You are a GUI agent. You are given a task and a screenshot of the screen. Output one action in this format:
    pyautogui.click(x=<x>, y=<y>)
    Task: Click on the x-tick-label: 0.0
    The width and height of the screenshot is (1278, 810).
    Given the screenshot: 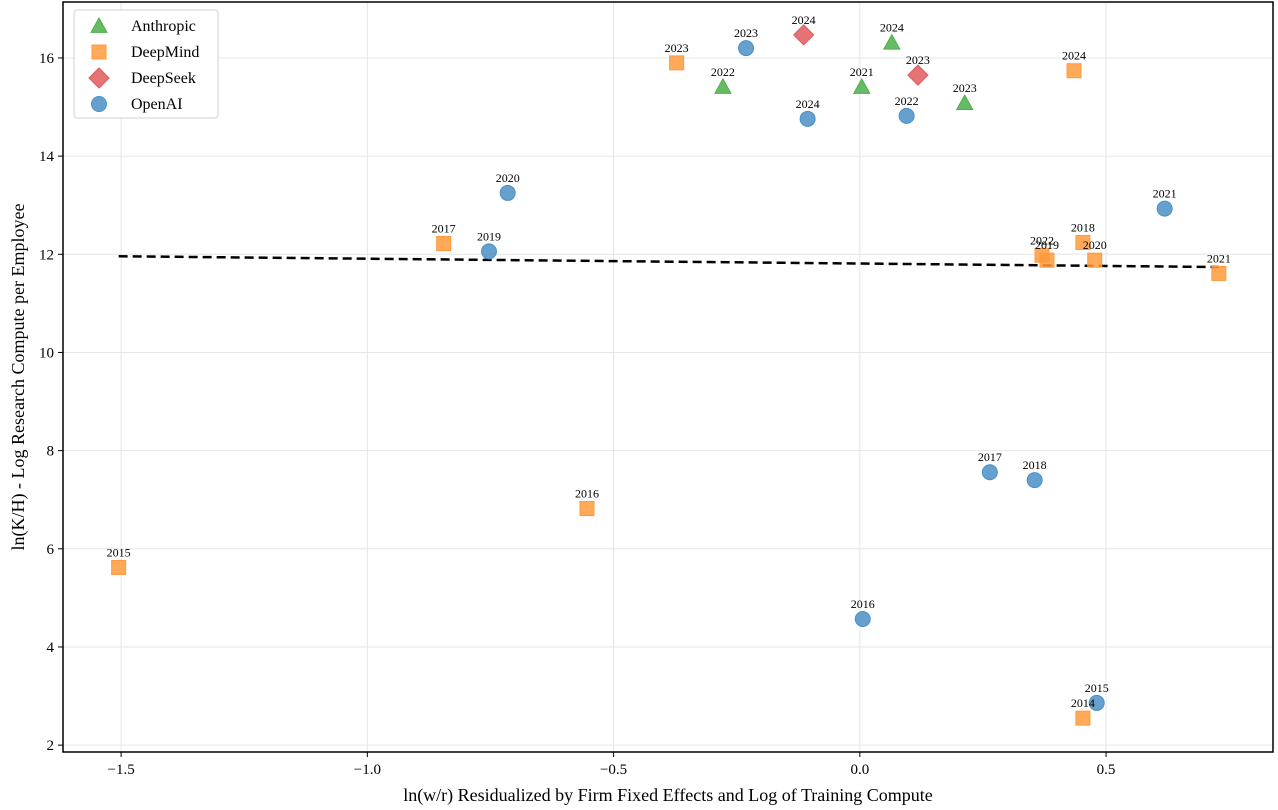 What is the action you would take?
    pyautogui.click(x=859, y=770)
    